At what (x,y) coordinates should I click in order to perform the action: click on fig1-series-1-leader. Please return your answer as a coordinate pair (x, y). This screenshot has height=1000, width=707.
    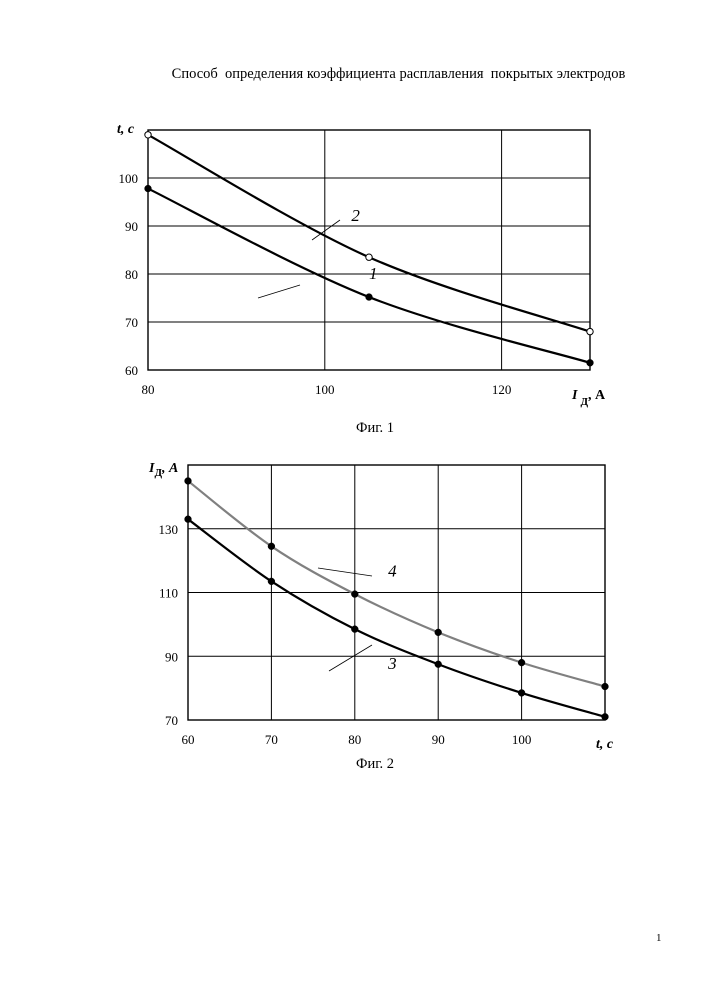
    Looking at the image, I should click on (279, 291).